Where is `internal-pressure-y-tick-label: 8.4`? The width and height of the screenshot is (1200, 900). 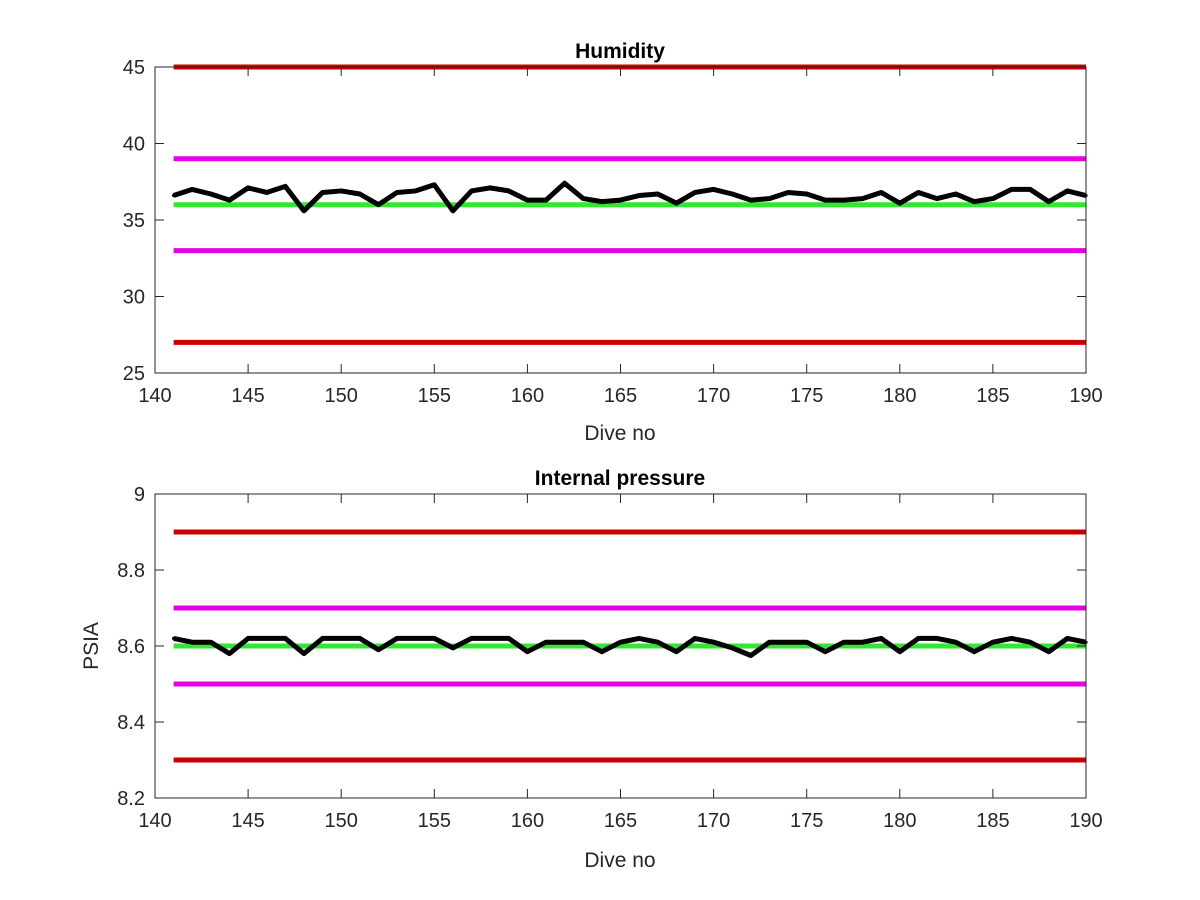 internal-pressure-y-tick-label: 8.4 is located at coordinates (131, 723).